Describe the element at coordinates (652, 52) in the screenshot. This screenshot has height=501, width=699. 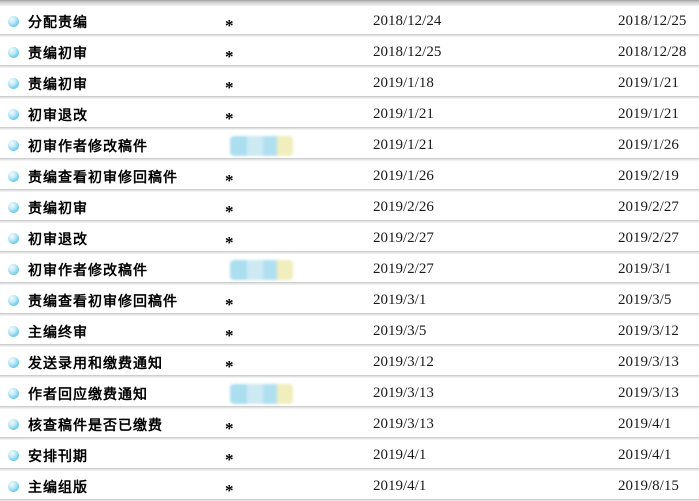
I see `end-date: 2018/12/28` at that location.